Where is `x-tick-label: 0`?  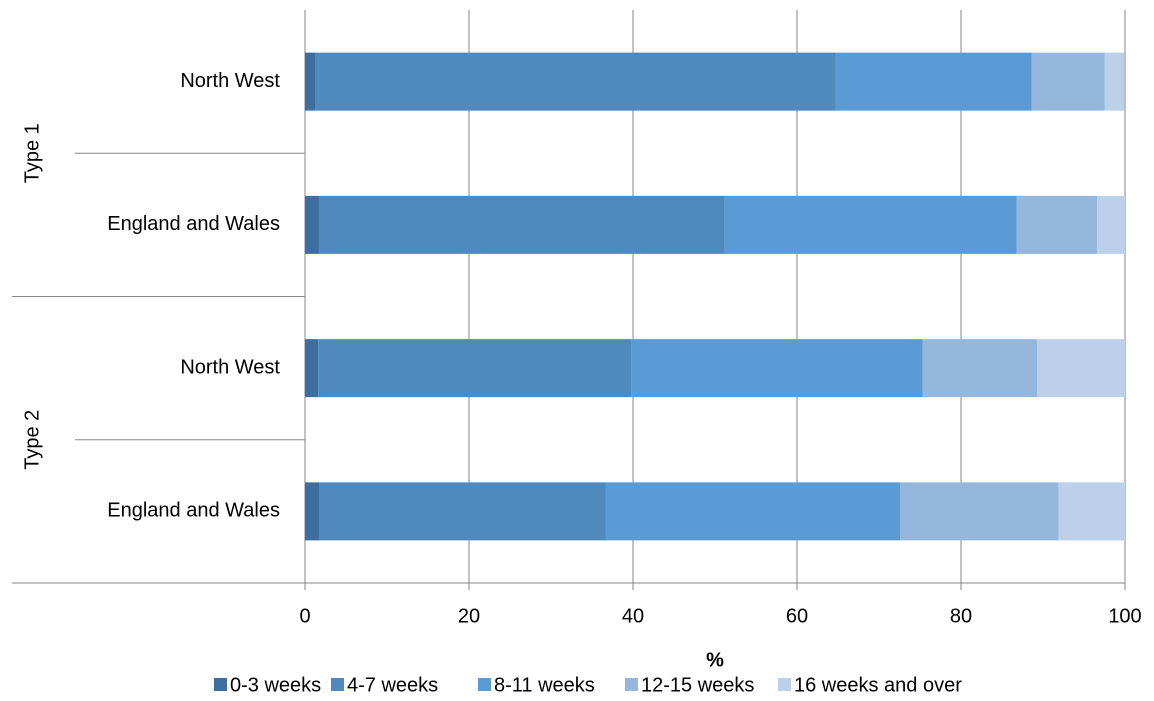 x-tick-label: 0 is located at coordinates (304, 616).